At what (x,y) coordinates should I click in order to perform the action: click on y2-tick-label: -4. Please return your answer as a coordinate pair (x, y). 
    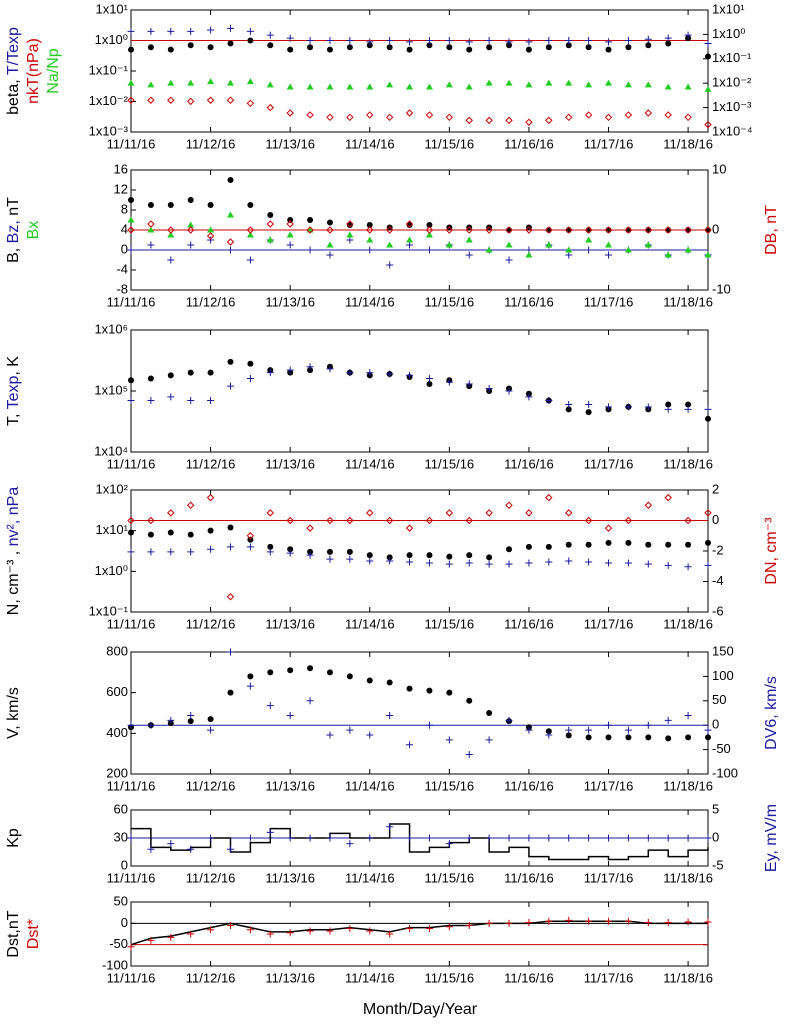
    Looking at the image, I should click on (718, 580).